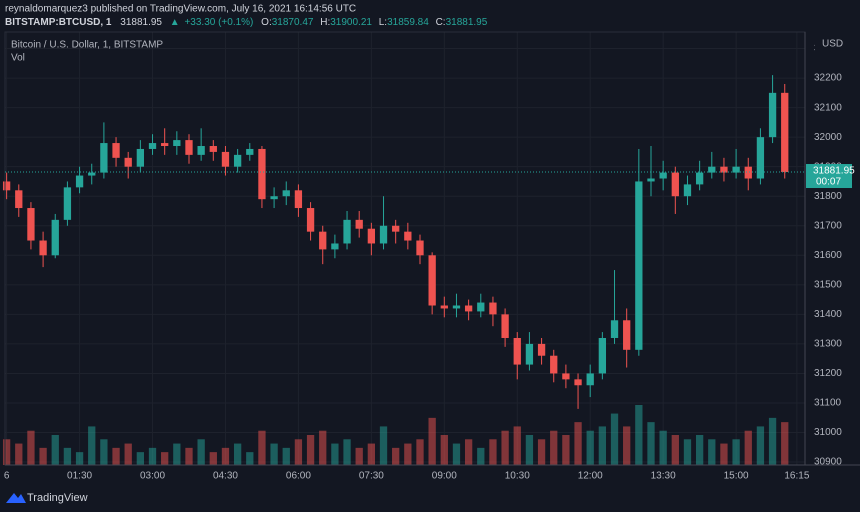  Describe the element at coordinates (517, 476) in the screenshot. I see `x-tick-label: 10:30` at that location.